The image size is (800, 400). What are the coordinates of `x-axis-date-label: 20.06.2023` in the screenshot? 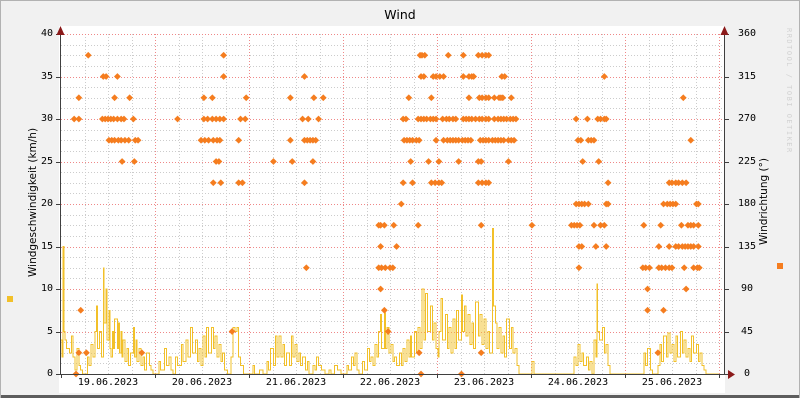 It's located at (202, 382).